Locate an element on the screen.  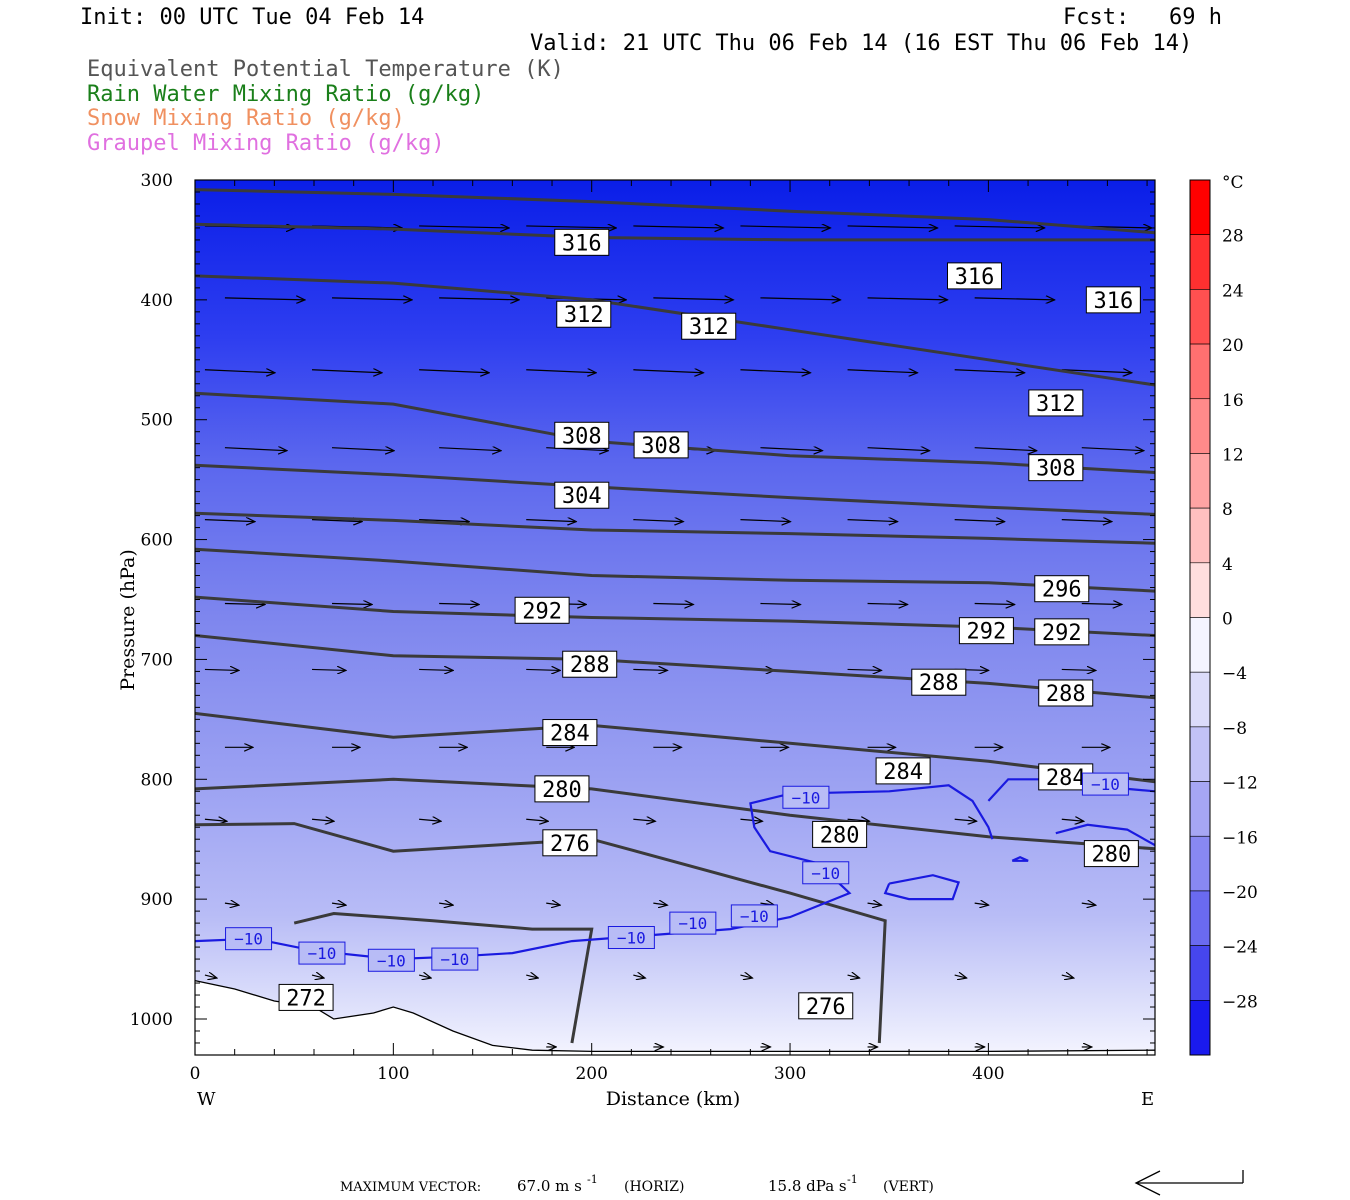
theta-e-label: 292 is located at coordinates (542, 610).